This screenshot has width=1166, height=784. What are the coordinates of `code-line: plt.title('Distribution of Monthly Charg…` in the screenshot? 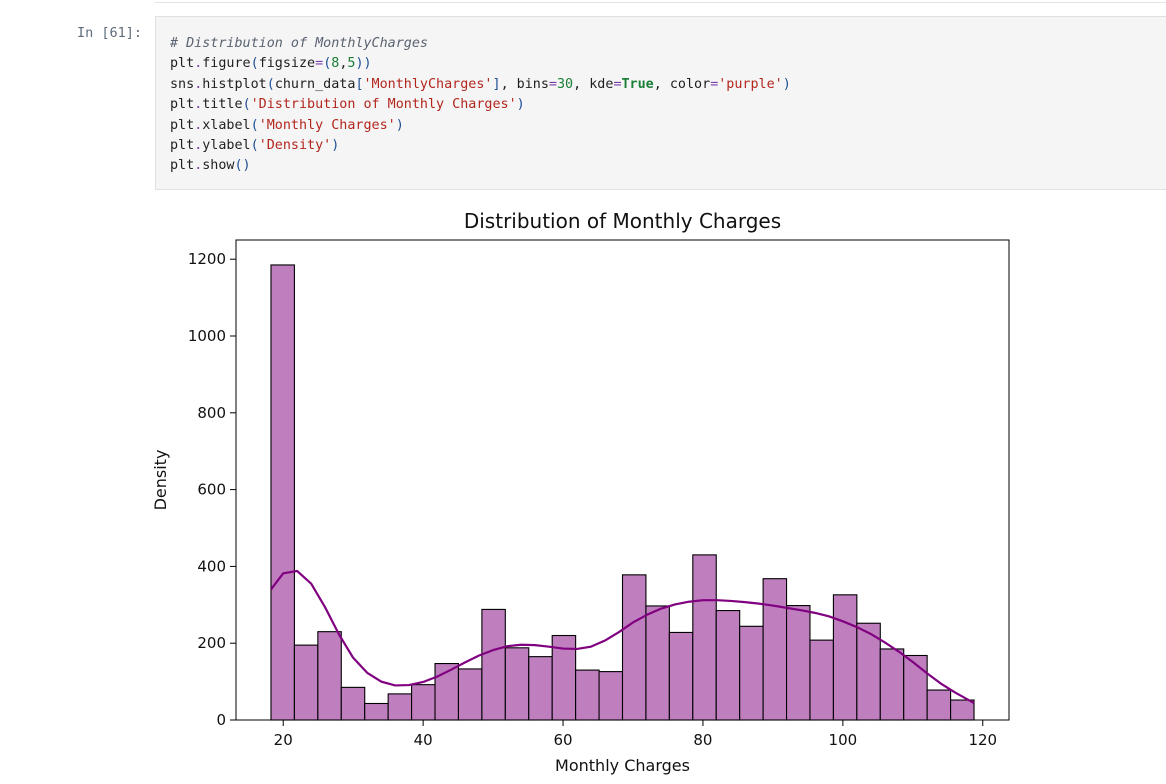 It's located at (480, 105).